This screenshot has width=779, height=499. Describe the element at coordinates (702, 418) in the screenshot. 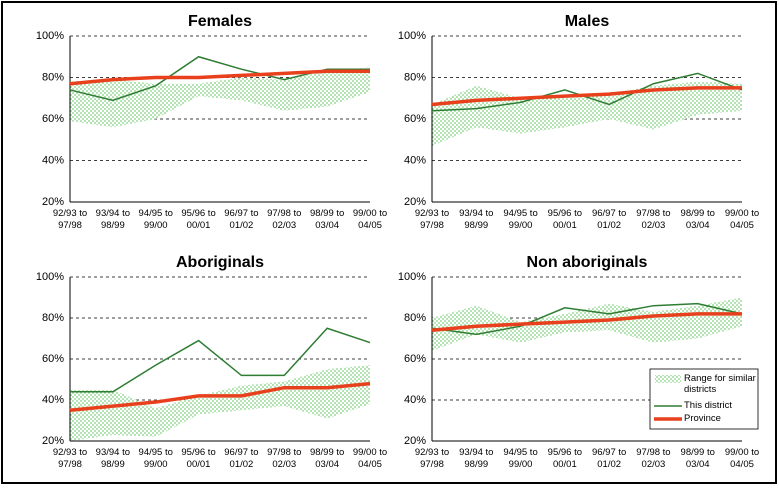

I see `legend-label: Province` at that location.